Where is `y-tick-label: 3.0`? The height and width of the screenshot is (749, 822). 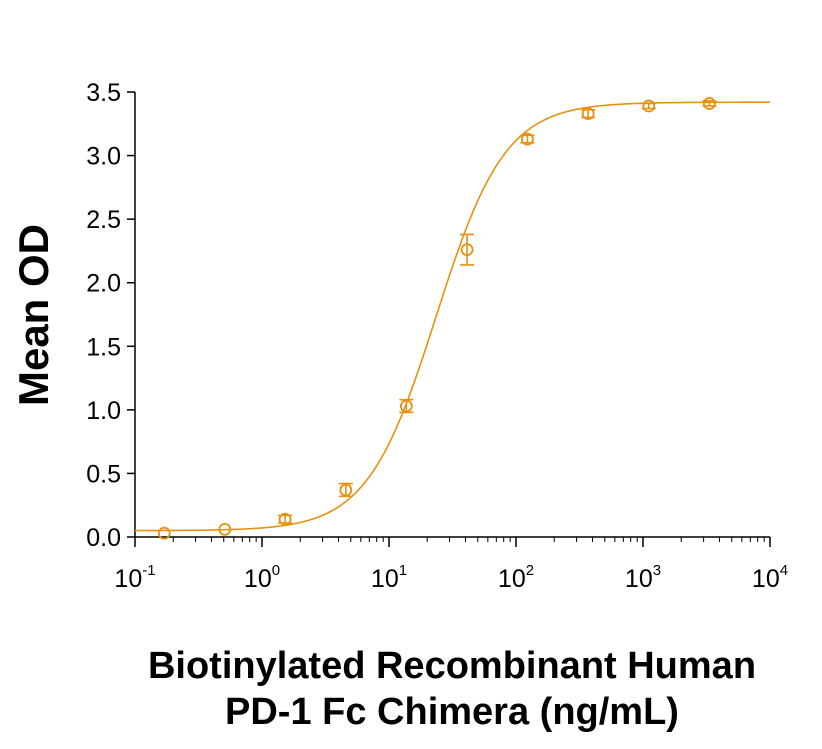
y-tick-label: 3.0 is located at coordinates (103, 157).